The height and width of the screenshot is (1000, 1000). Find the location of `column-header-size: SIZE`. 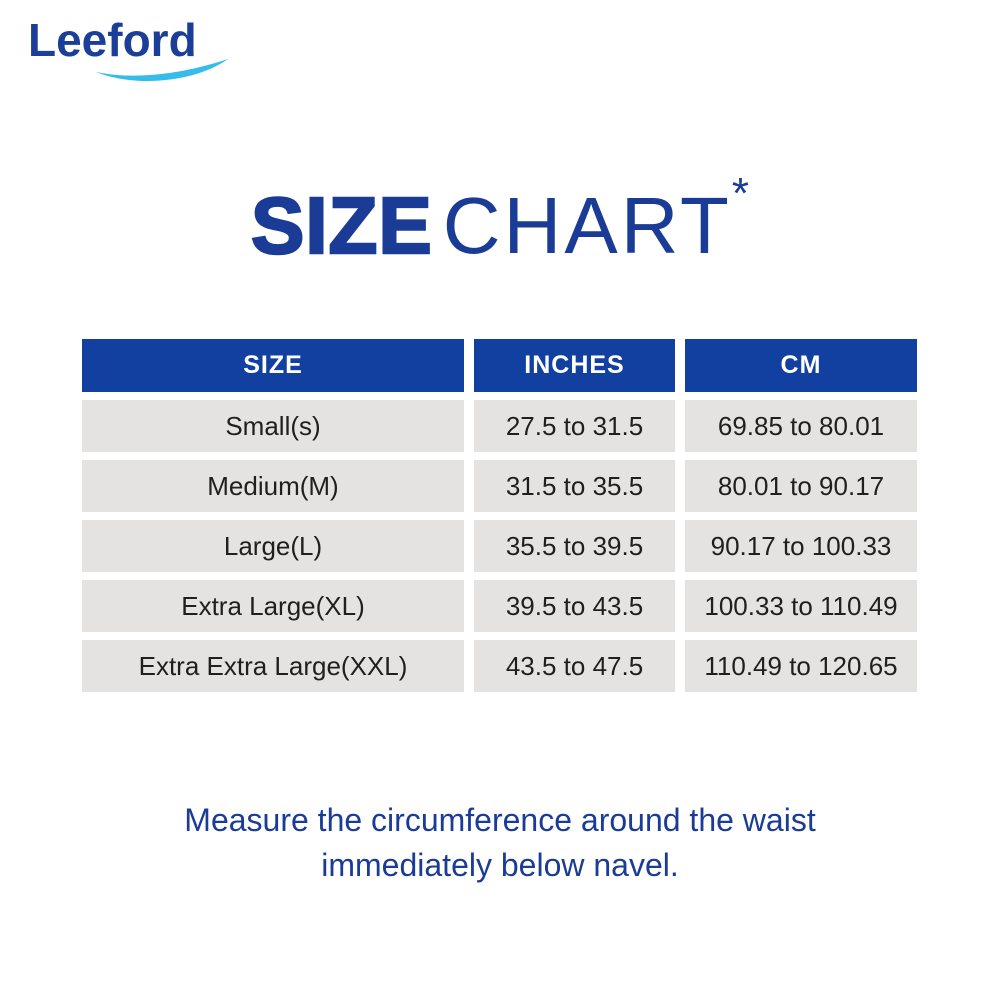

column-header-size: SIZE is located at coordinates (273, 365).